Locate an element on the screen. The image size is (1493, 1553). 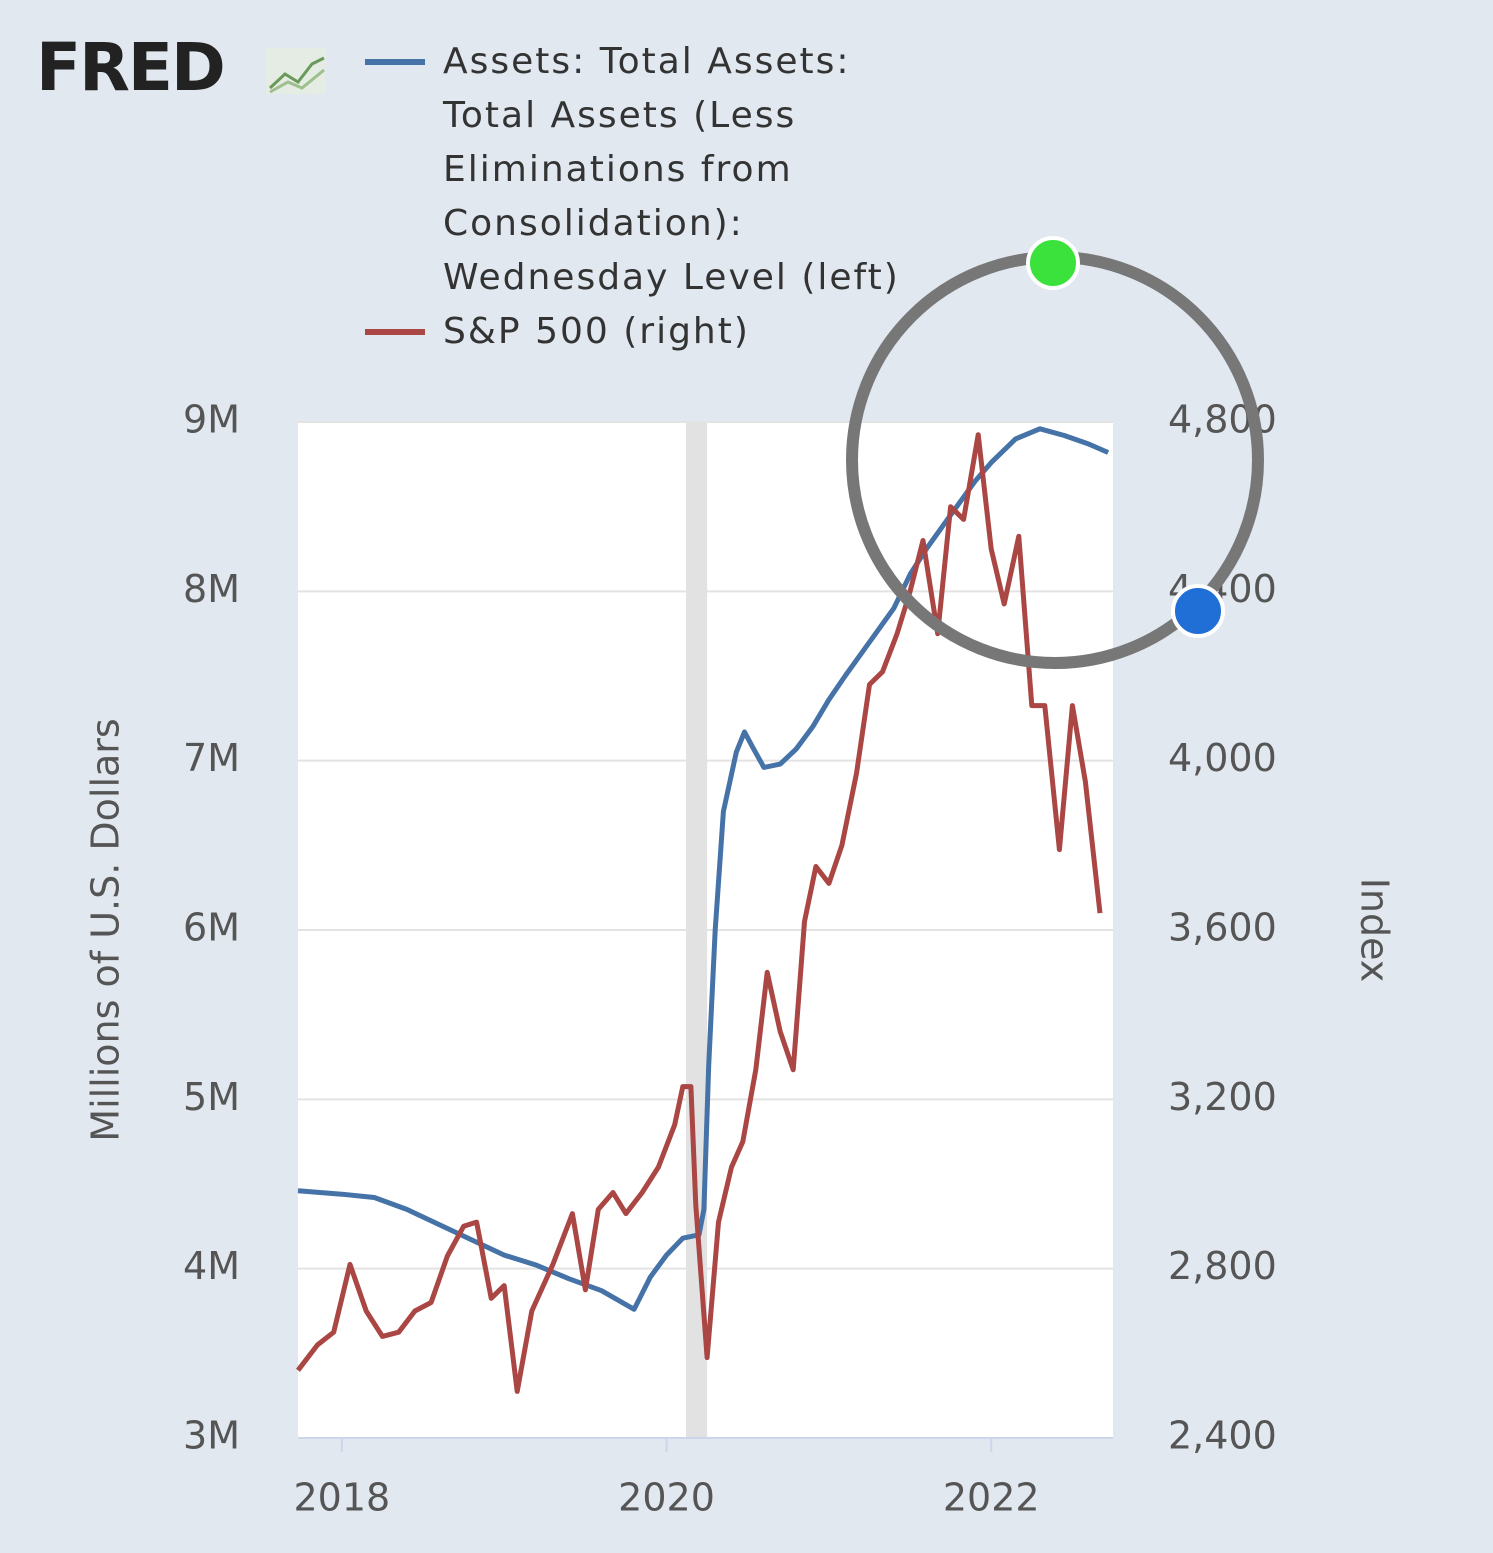
x-tick-label: 2022 is located at coordinates (991, 1498).